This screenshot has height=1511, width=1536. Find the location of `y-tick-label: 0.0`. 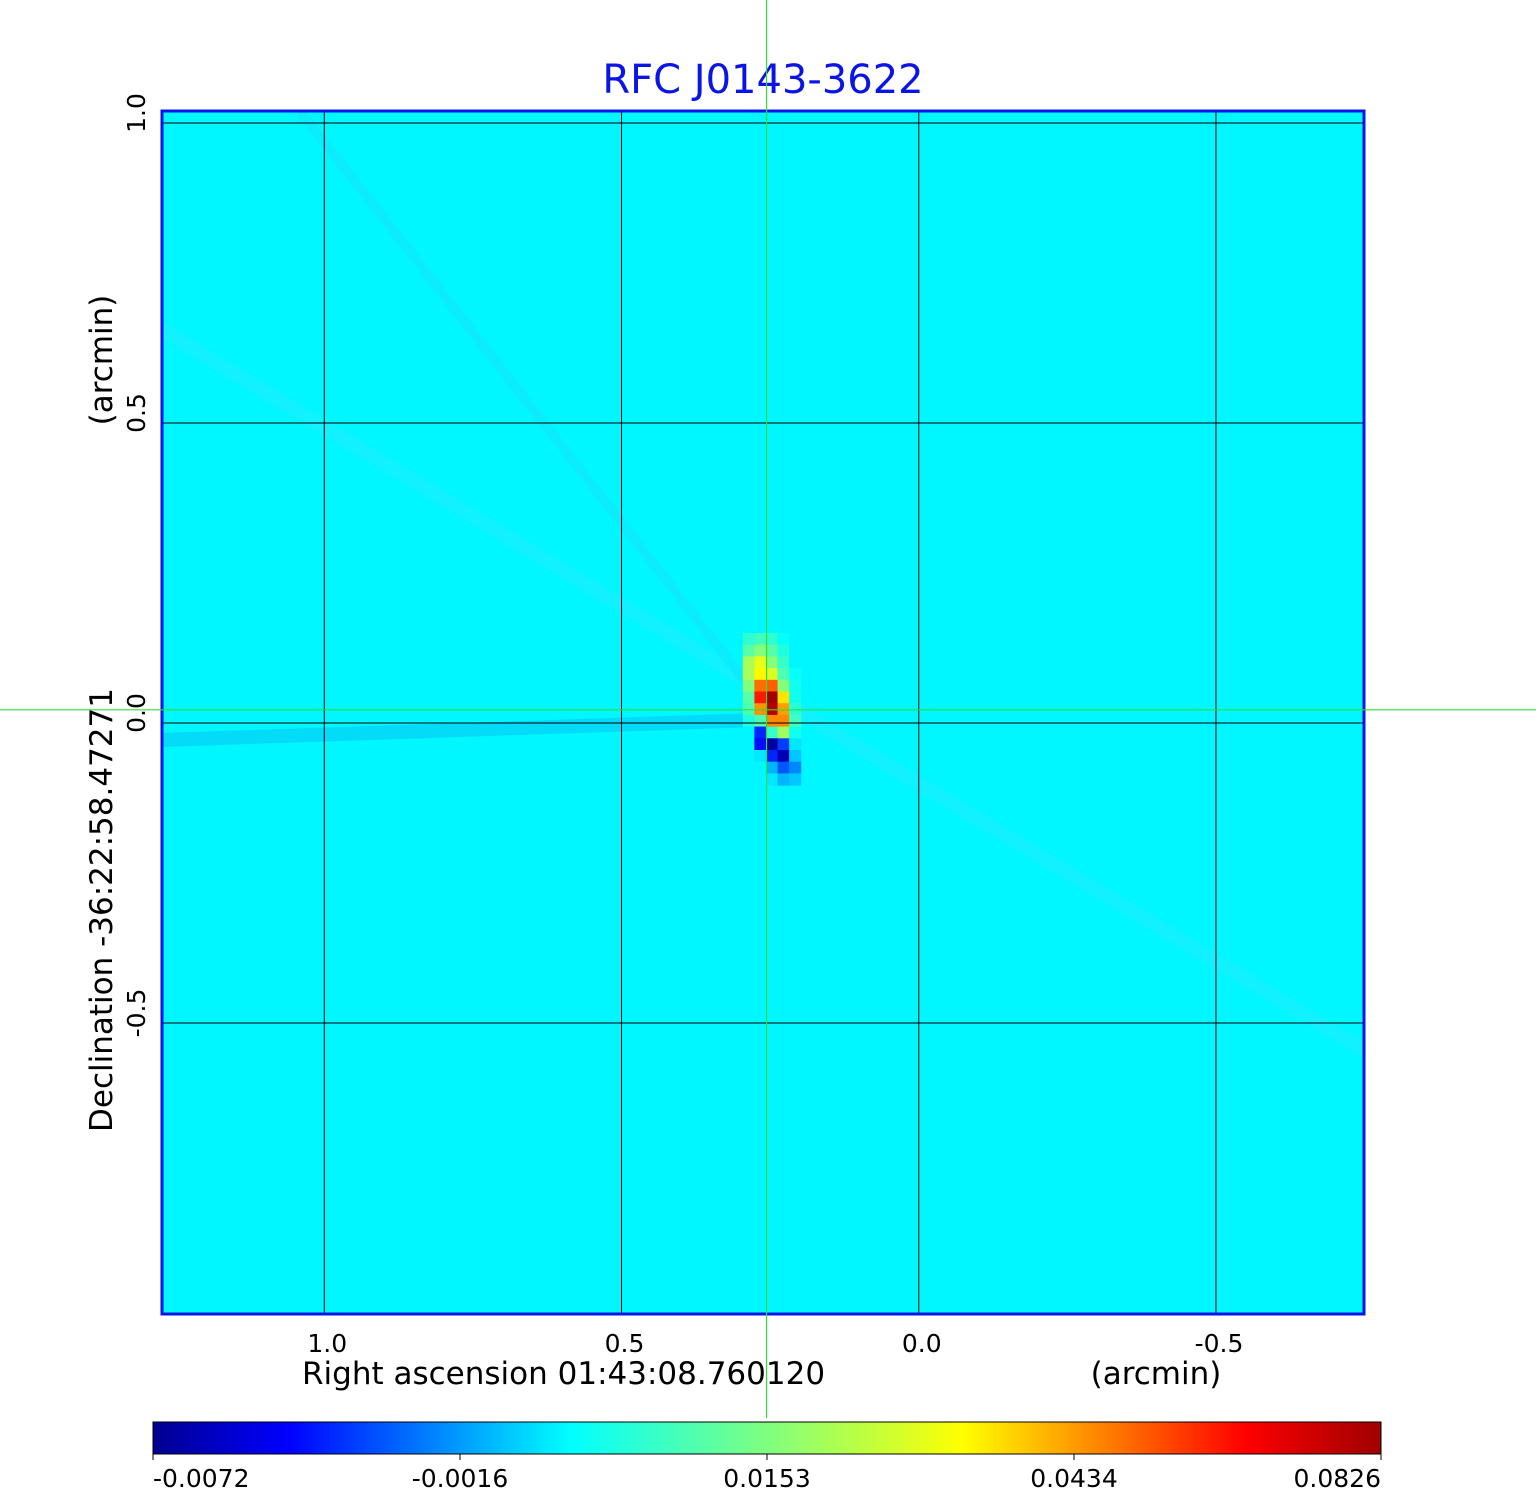

y-tick-label: 0.0 is located at coordinates (136, 713).